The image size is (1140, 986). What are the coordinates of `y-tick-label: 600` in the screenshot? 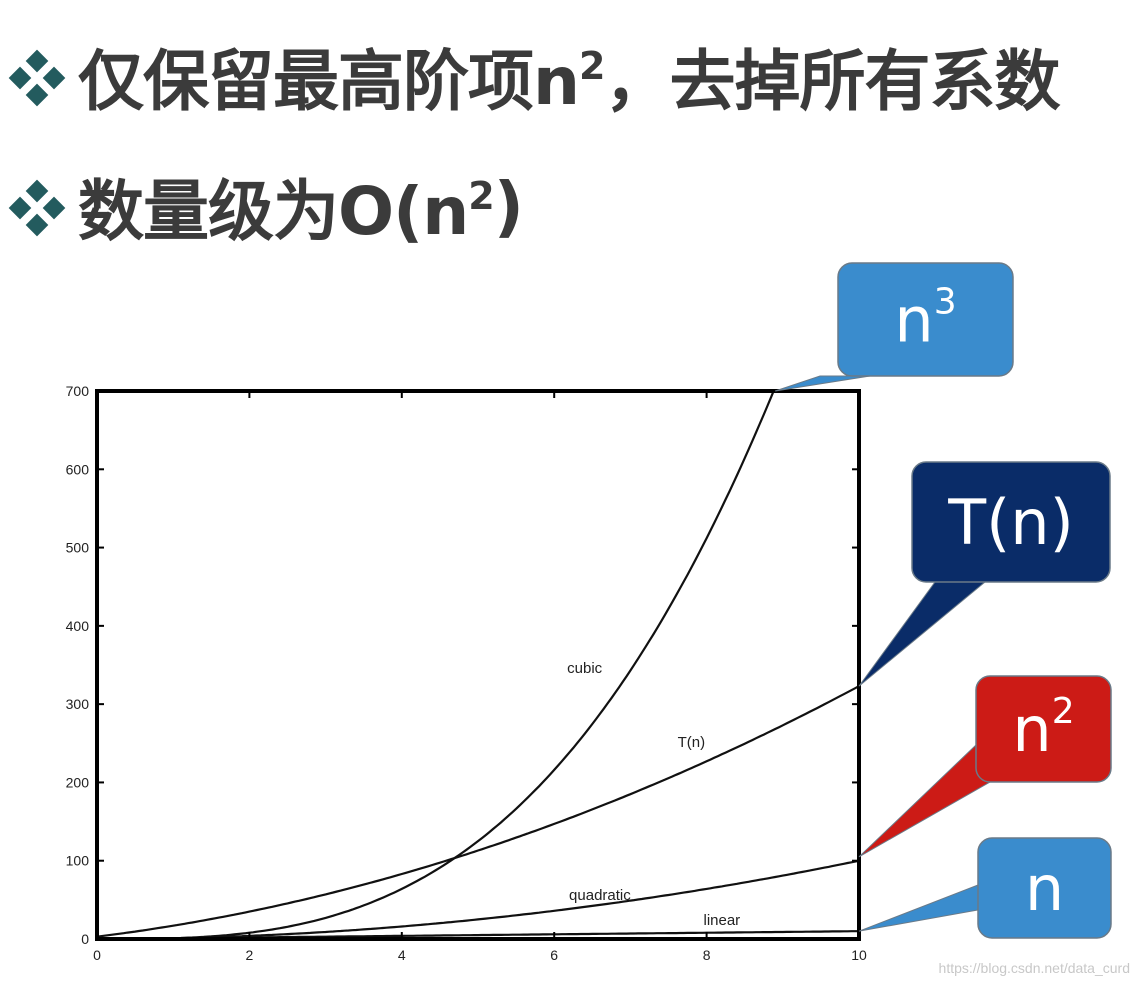 It's located at (78, 469).